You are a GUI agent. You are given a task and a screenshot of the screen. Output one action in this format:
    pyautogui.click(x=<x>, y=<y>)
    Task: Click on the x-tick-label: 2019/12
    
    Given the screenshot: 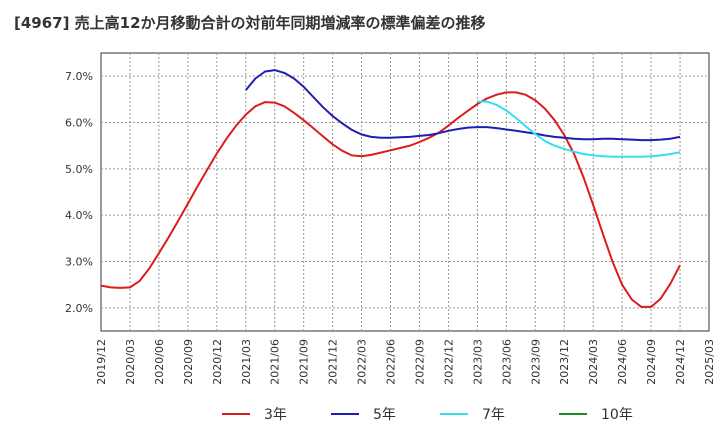 What is the action you would take?
    pyautogui.click(x=101, y=362)
    